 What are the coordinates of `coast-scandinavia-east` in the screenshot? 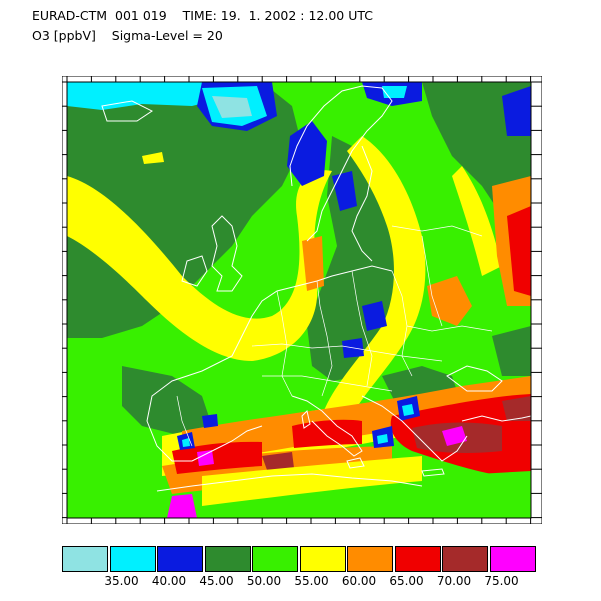 It's located at (362, 203).